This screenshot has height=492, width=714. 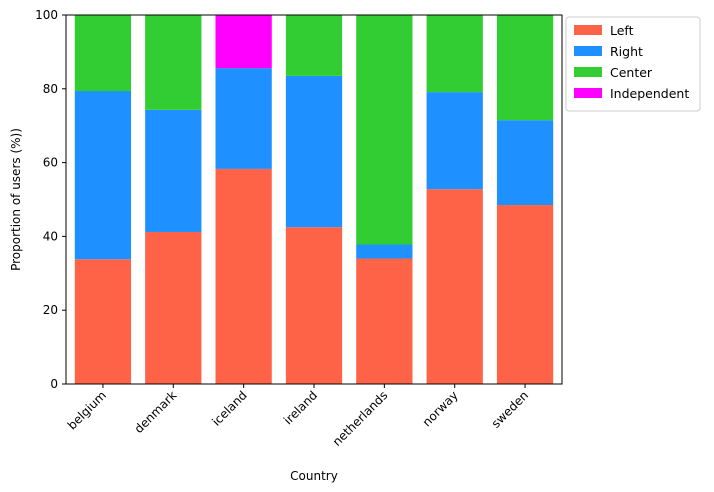 I want to click on legend: Left Right Center Independent, so click(x=633, y=64).